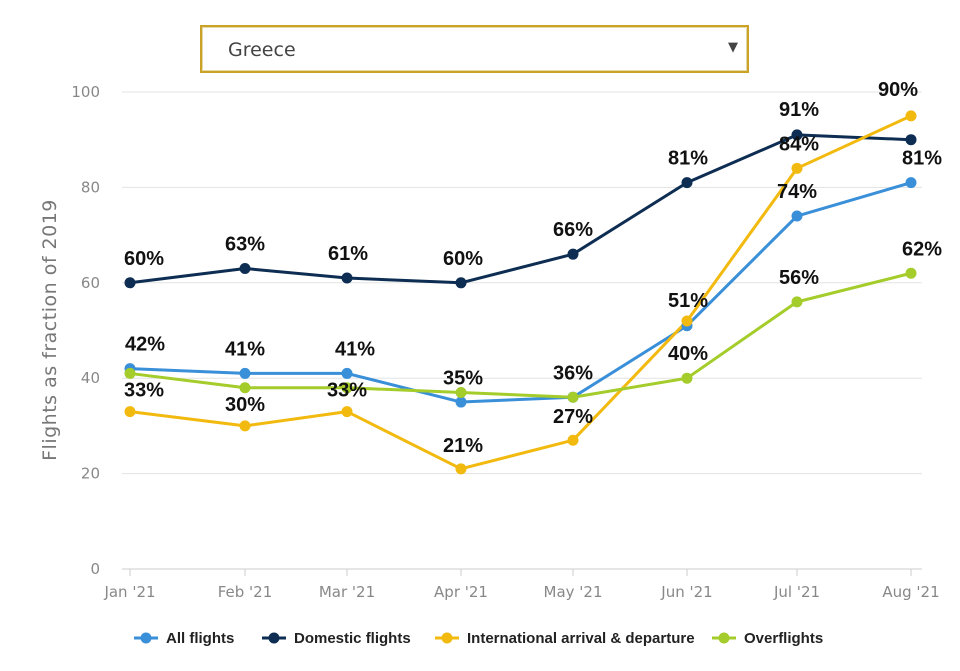  What do you see at coordinates (95, 569) in the screenshot?
I see `y-tick-label: 0` at bounding box center [95, 569].